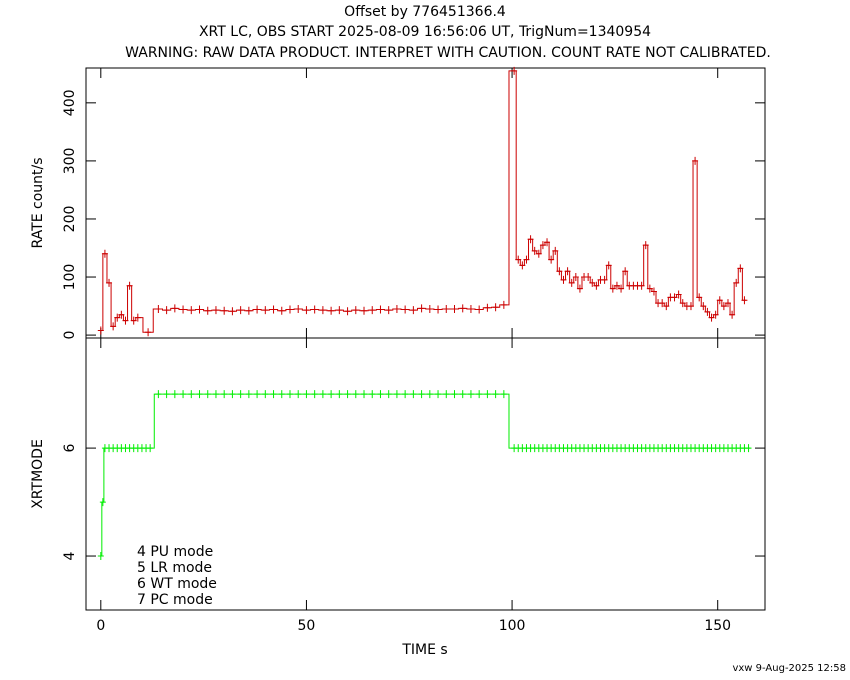  Describe the element at coordinates (70, 277) in the screenshot. I see `y-tick-label: 100` at that location.